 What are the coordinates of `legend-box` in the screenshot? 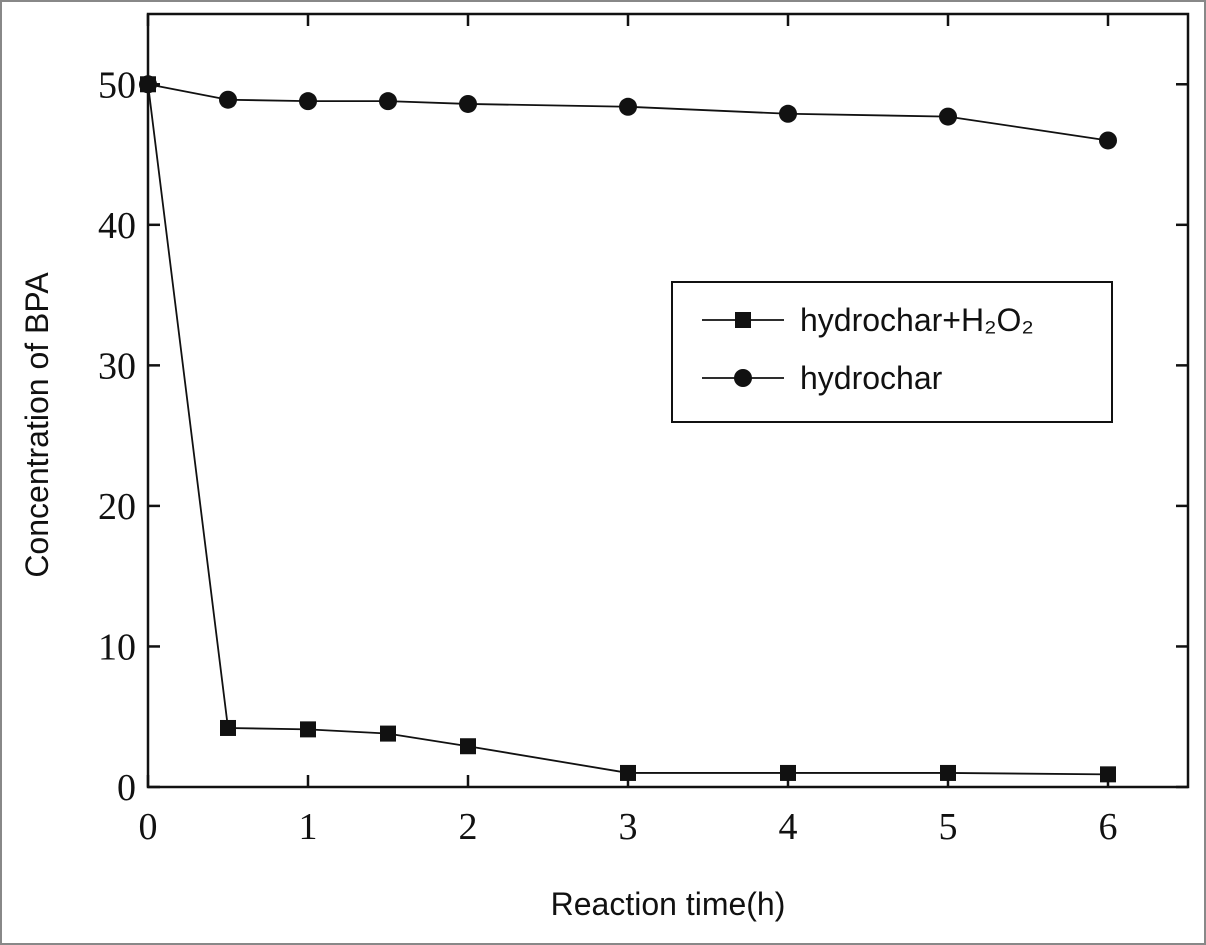 It's located at (892, 352).